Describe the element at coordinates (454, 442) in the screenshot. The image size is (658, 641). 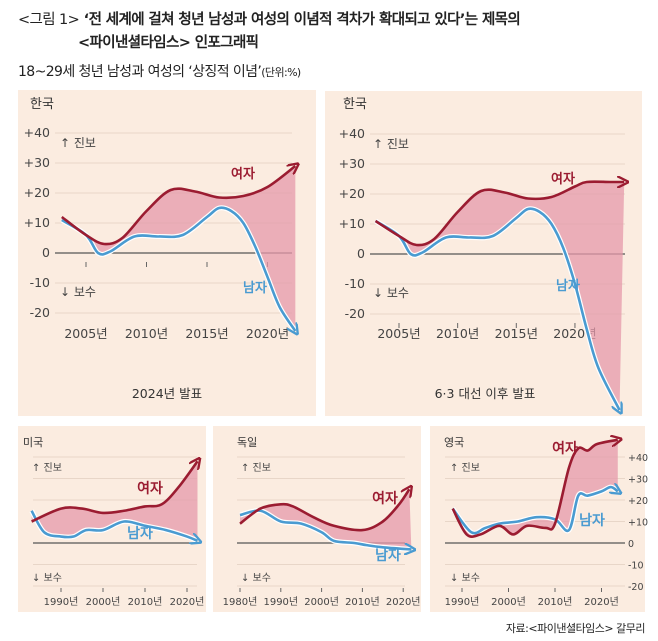
I see `panel-title: 영국` at that location.